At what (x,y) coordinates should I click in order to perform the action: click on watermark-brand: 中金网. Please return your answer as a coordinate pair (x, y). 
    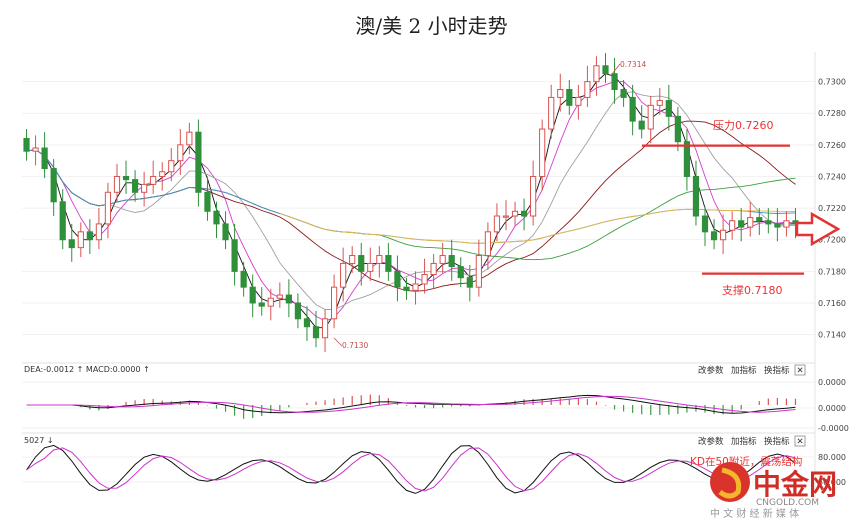
    Looking at the image, I should click on (795, 484).